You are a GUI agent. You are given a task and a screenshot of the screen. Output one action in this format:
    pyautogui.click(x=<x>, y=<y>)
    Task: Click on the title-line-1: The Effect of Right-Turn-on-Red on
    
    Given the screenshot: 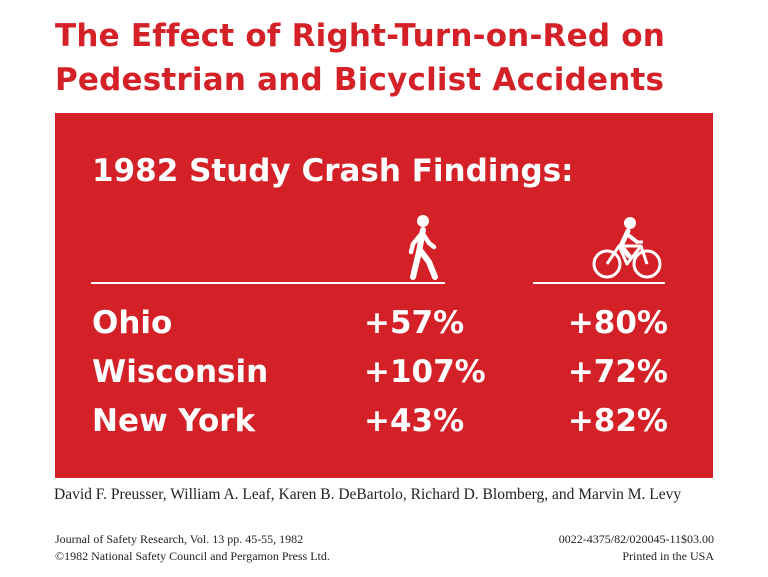 What is the action you would take?
    pyautogui.click(x=360, y=36)
    